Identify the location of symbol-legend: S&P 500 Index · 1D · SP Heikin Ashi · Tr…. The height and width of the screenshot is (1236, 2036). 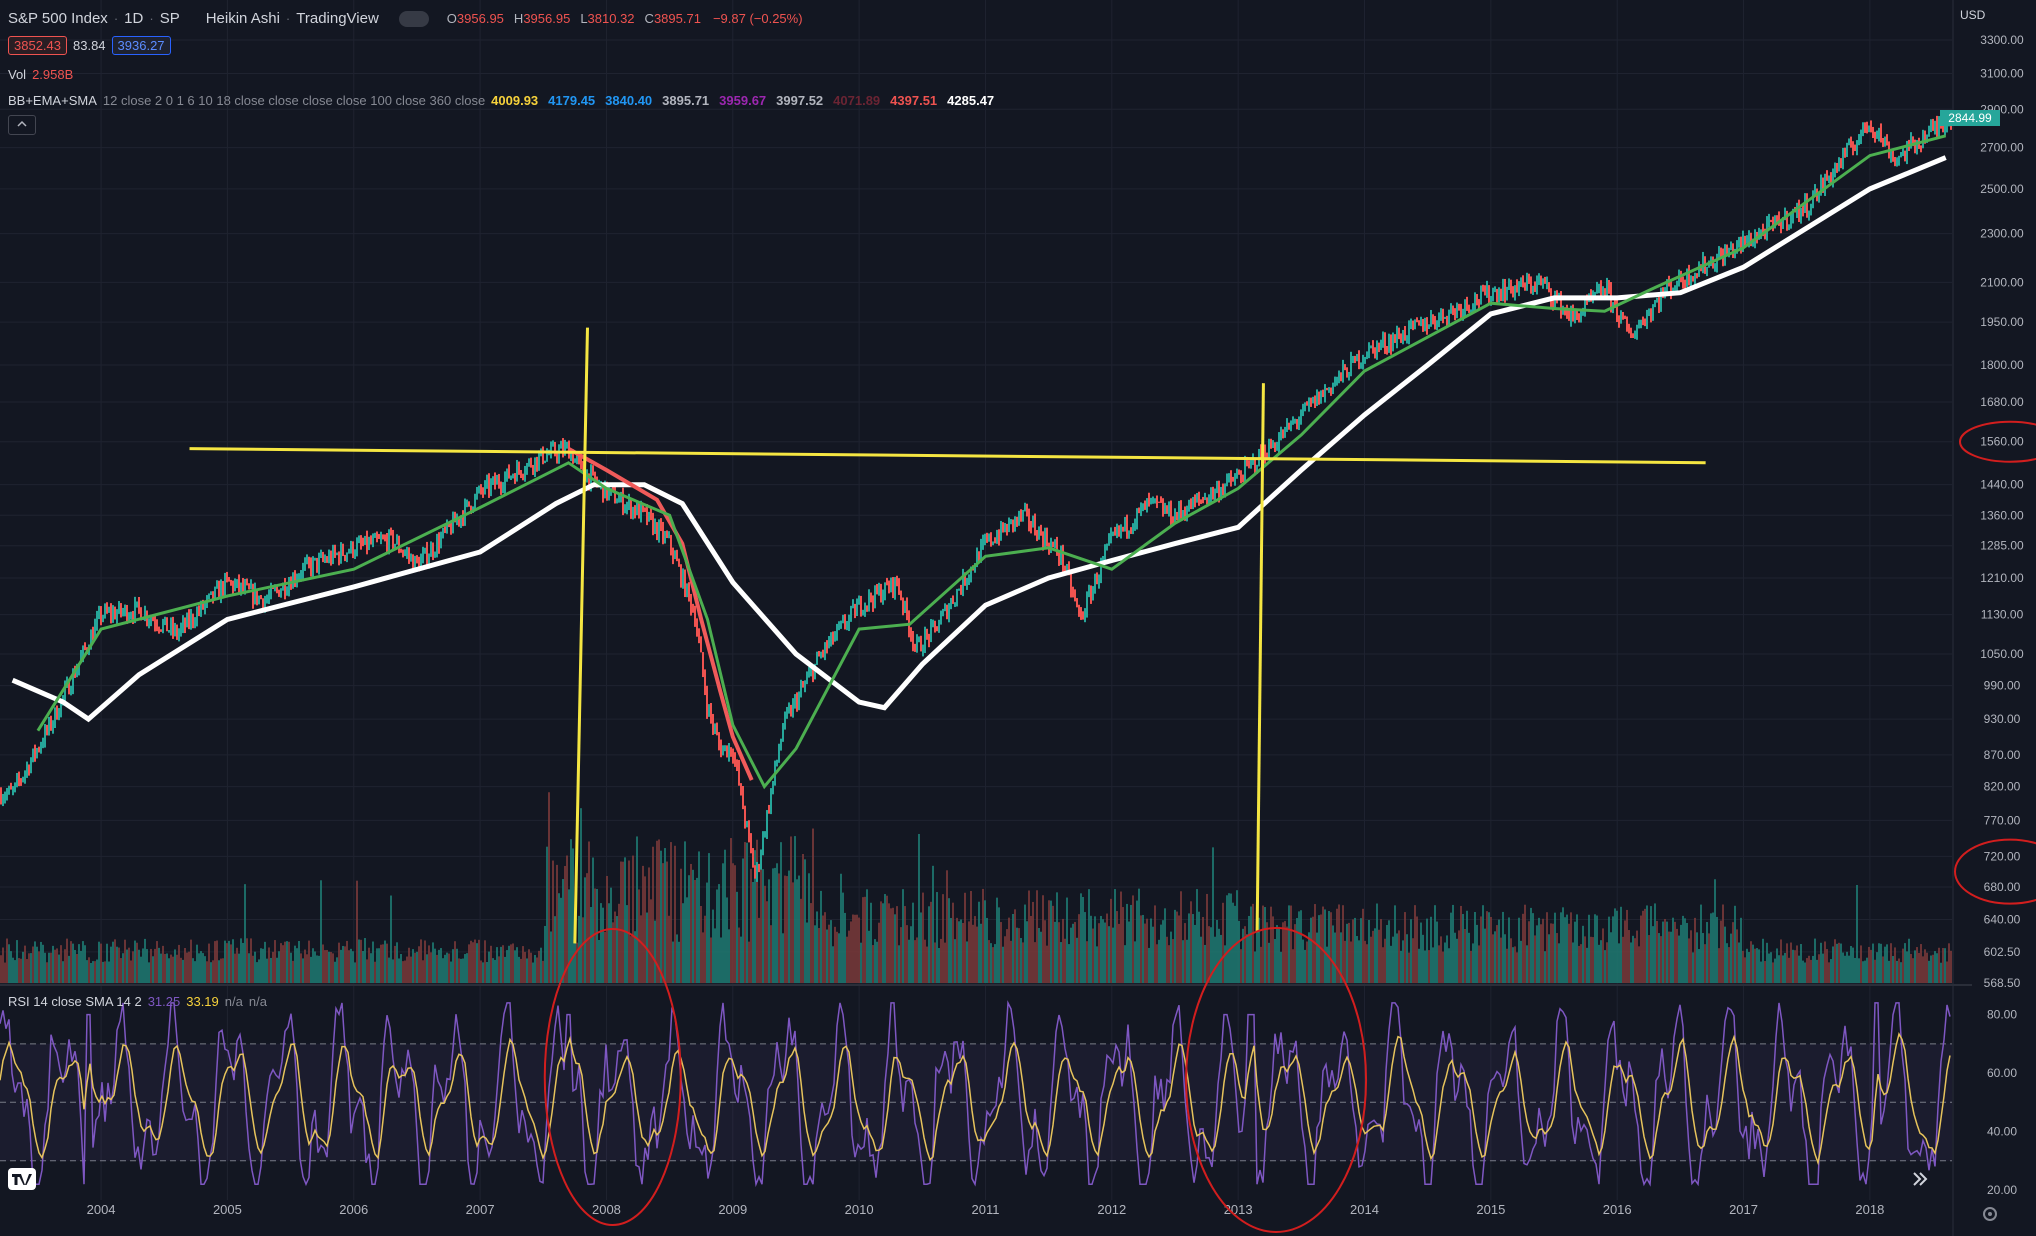
(405, 18).